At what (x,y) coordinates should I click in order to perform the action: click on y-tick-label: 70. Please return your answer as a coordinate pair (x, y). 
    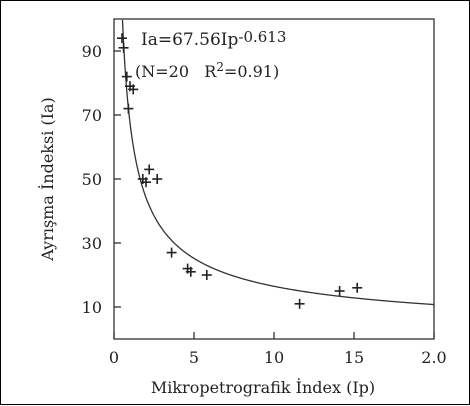
    Looking at the image, I should click on (92, 115).